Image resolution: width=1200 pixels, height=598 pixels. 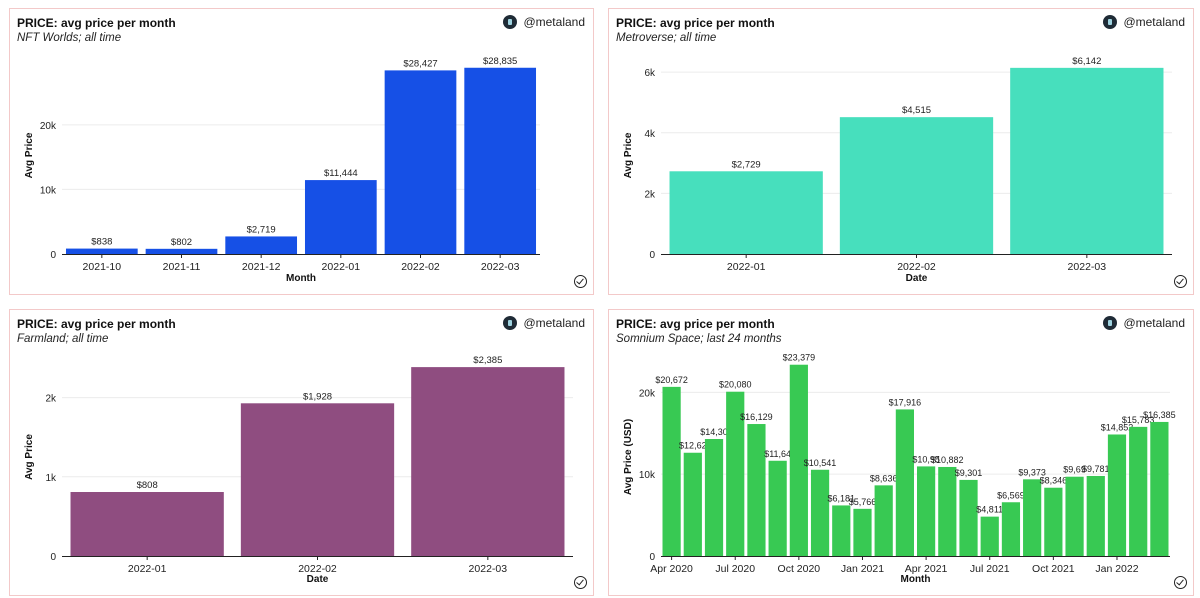 What do you see at coordinates (29, 155) in the screenshot?
I see `y-axis-title: Avg Price` at bounding box center [29, 155].